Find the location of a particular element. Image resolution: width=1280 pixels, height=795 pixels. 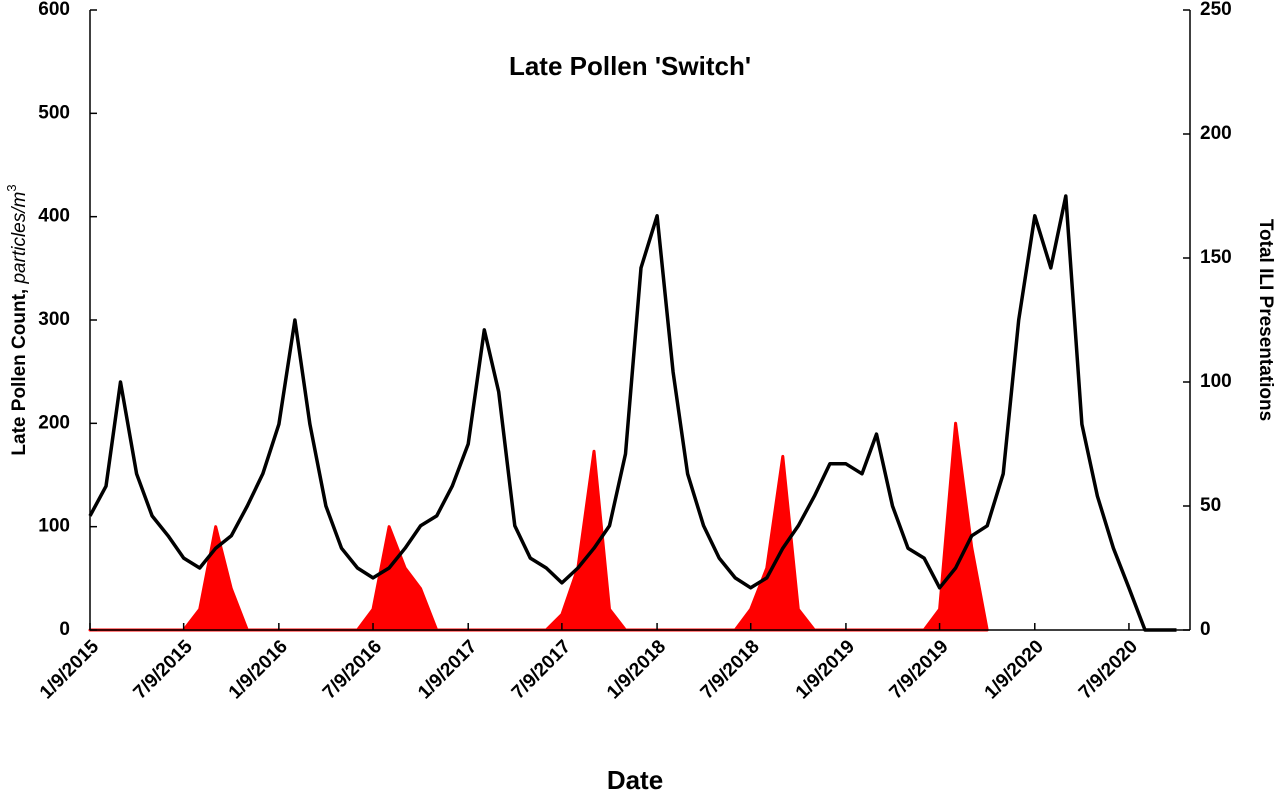

x-tick-label: 1/9/2016 is located at coordinates (258, 669).